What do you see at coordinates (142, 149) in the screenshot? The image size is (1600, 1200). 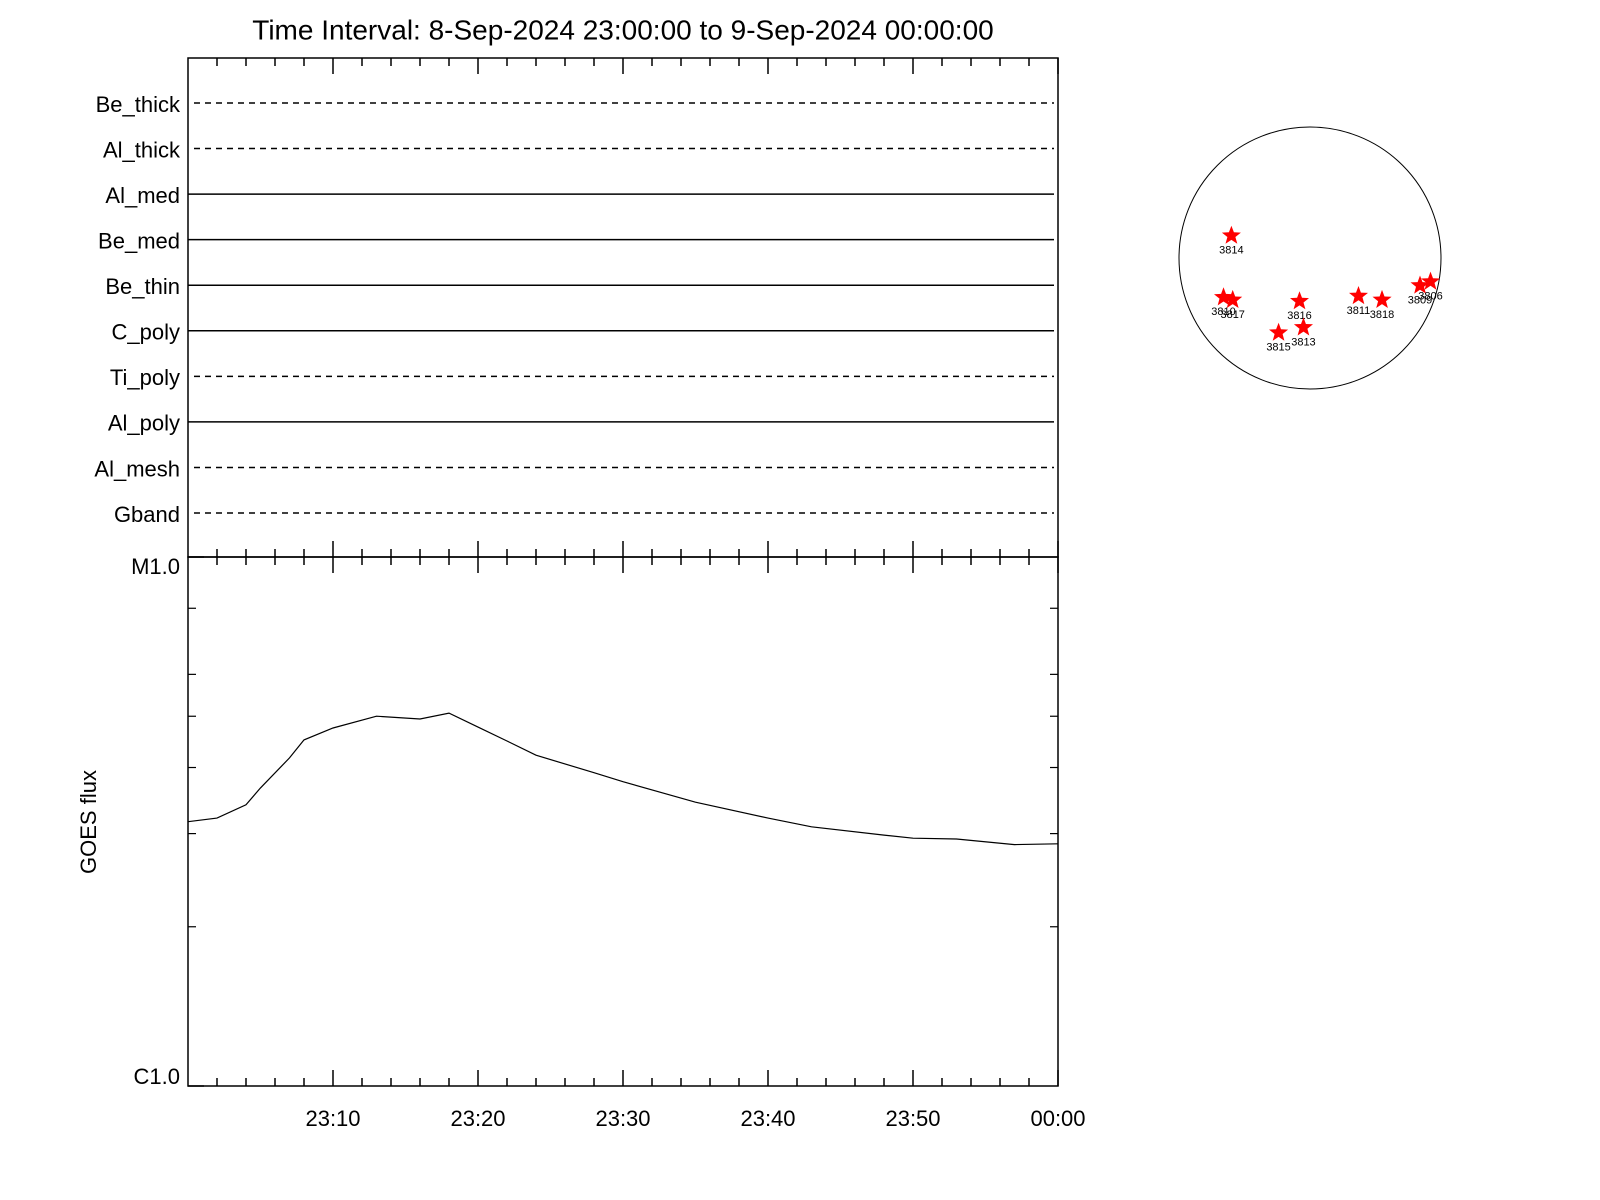 I see `filter-label: Al_thick` at bounding box center [142, 149].